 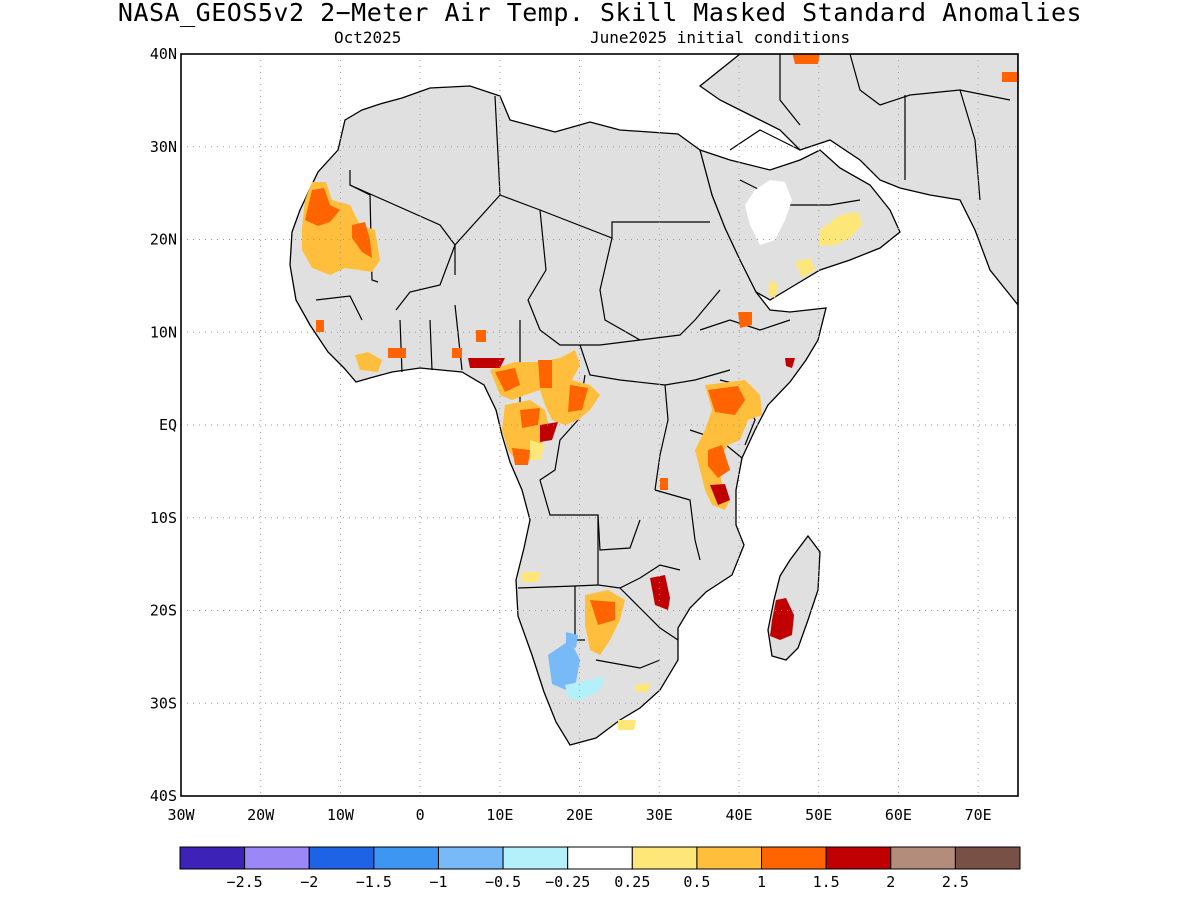 What do you see at coordinates (598, 882) in the screenshot?
I see `colorbar-labels: −2.5 −2 −1.5 −1 −0.5 −0.25 0.25 0.5 1 1.5 2 2.5` at bounding box center [598, 882].